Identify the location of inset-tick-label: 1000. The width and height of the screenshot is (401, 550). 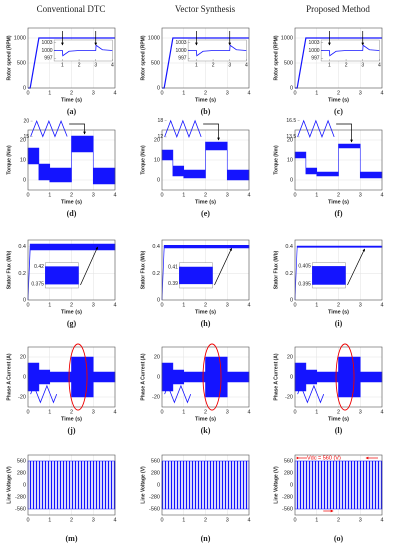
(313, 51).